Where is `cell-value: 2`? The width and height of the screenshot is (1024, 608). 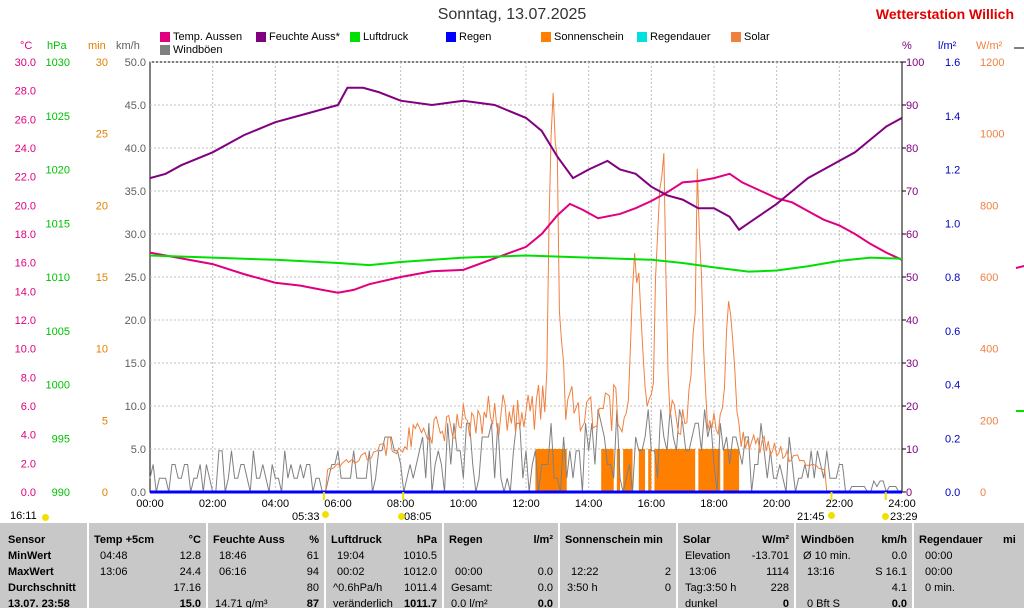
cell-value: 2 is located at coordinates (667, 572).